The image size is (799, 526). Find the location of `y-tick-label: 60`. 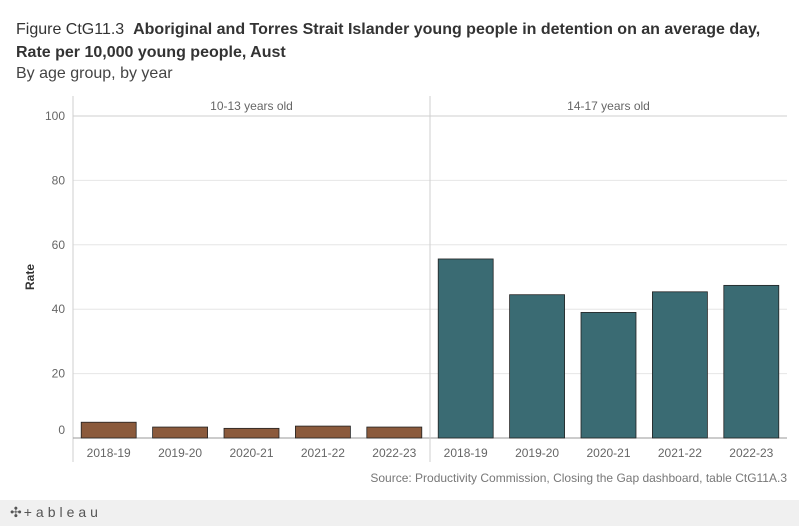

y-tick-label: 60 is located at coordinates (59, 245).